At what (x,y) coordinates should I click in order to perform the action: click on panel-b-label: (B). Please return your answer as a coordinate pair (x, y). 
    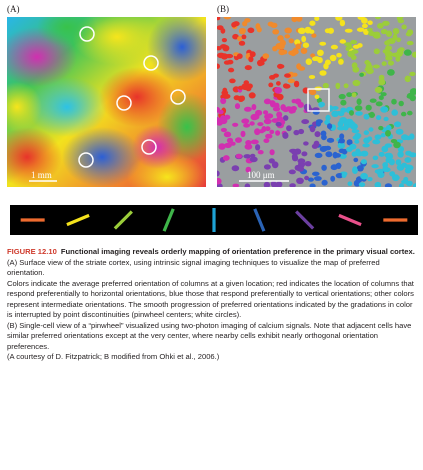
    Looking at the image, I should click on (223, 9).